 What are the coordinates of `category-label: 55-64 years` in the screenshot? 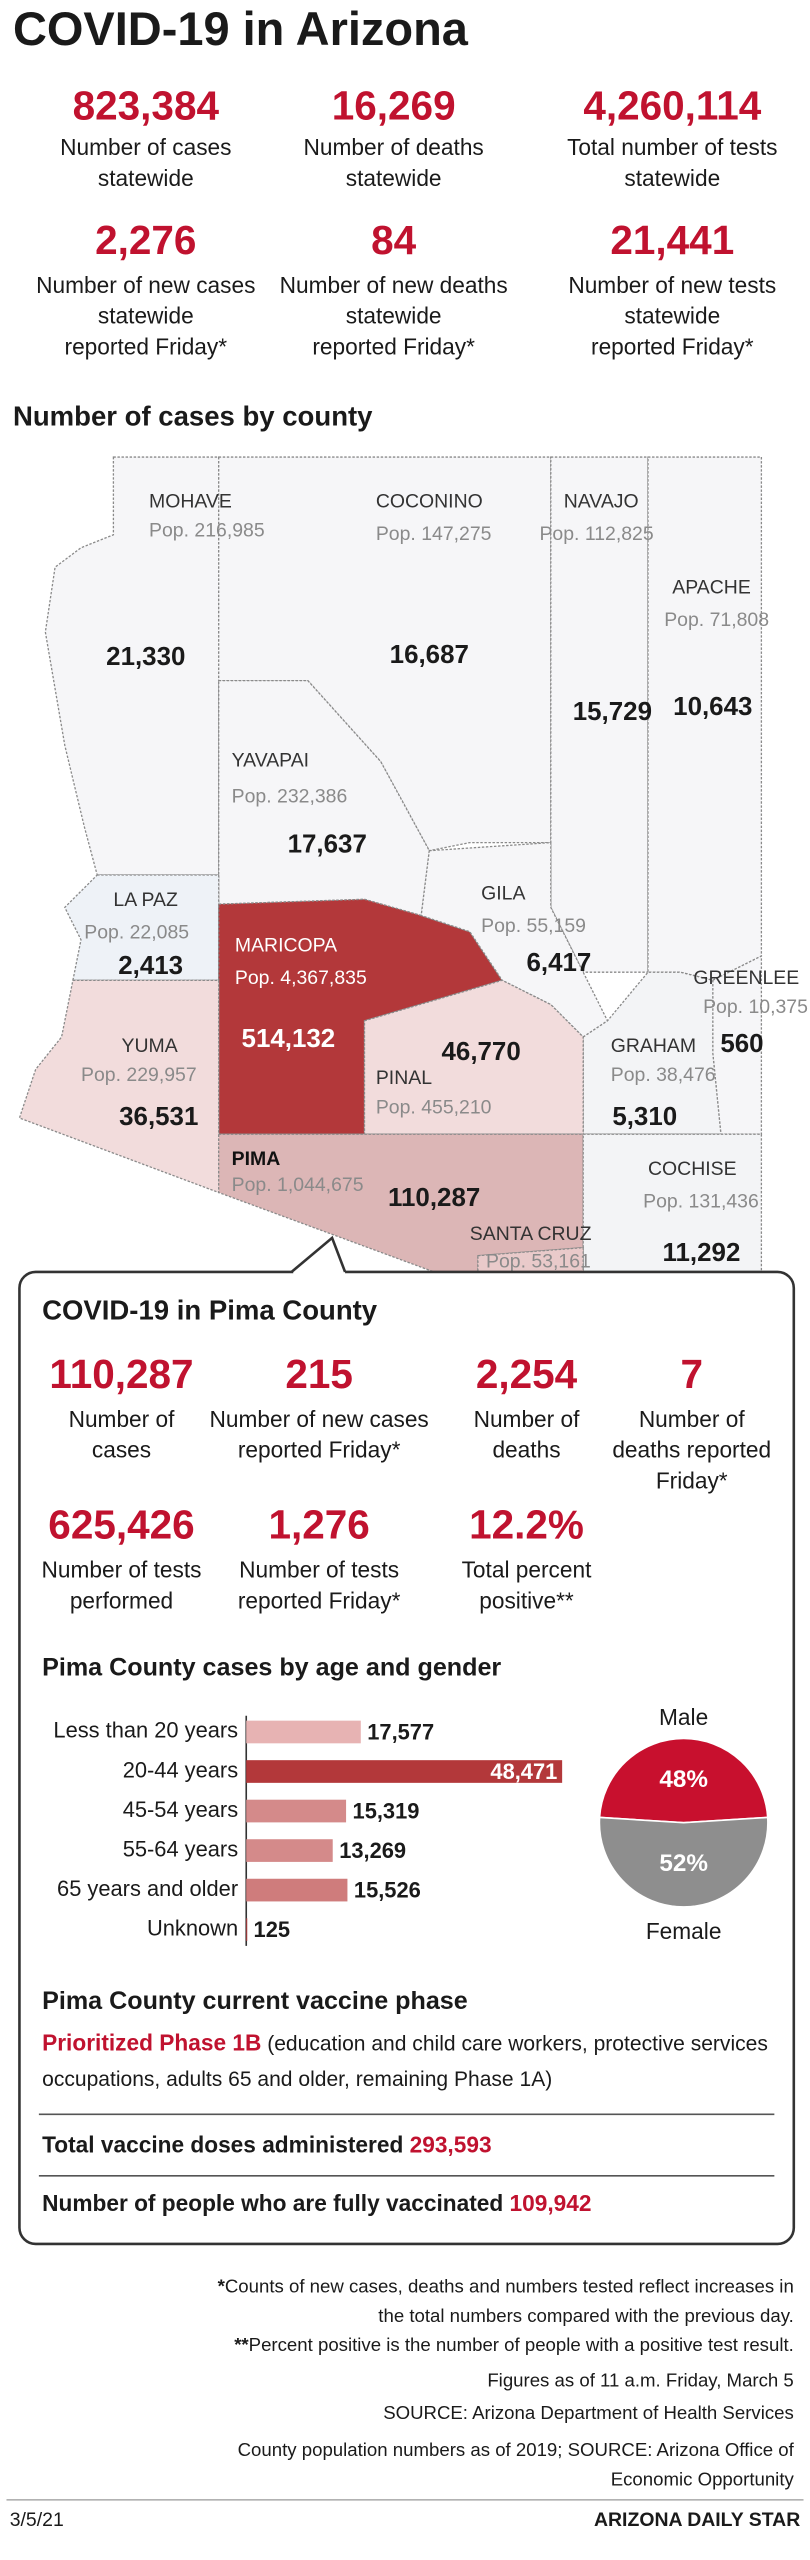 It's located at (181, 1848).